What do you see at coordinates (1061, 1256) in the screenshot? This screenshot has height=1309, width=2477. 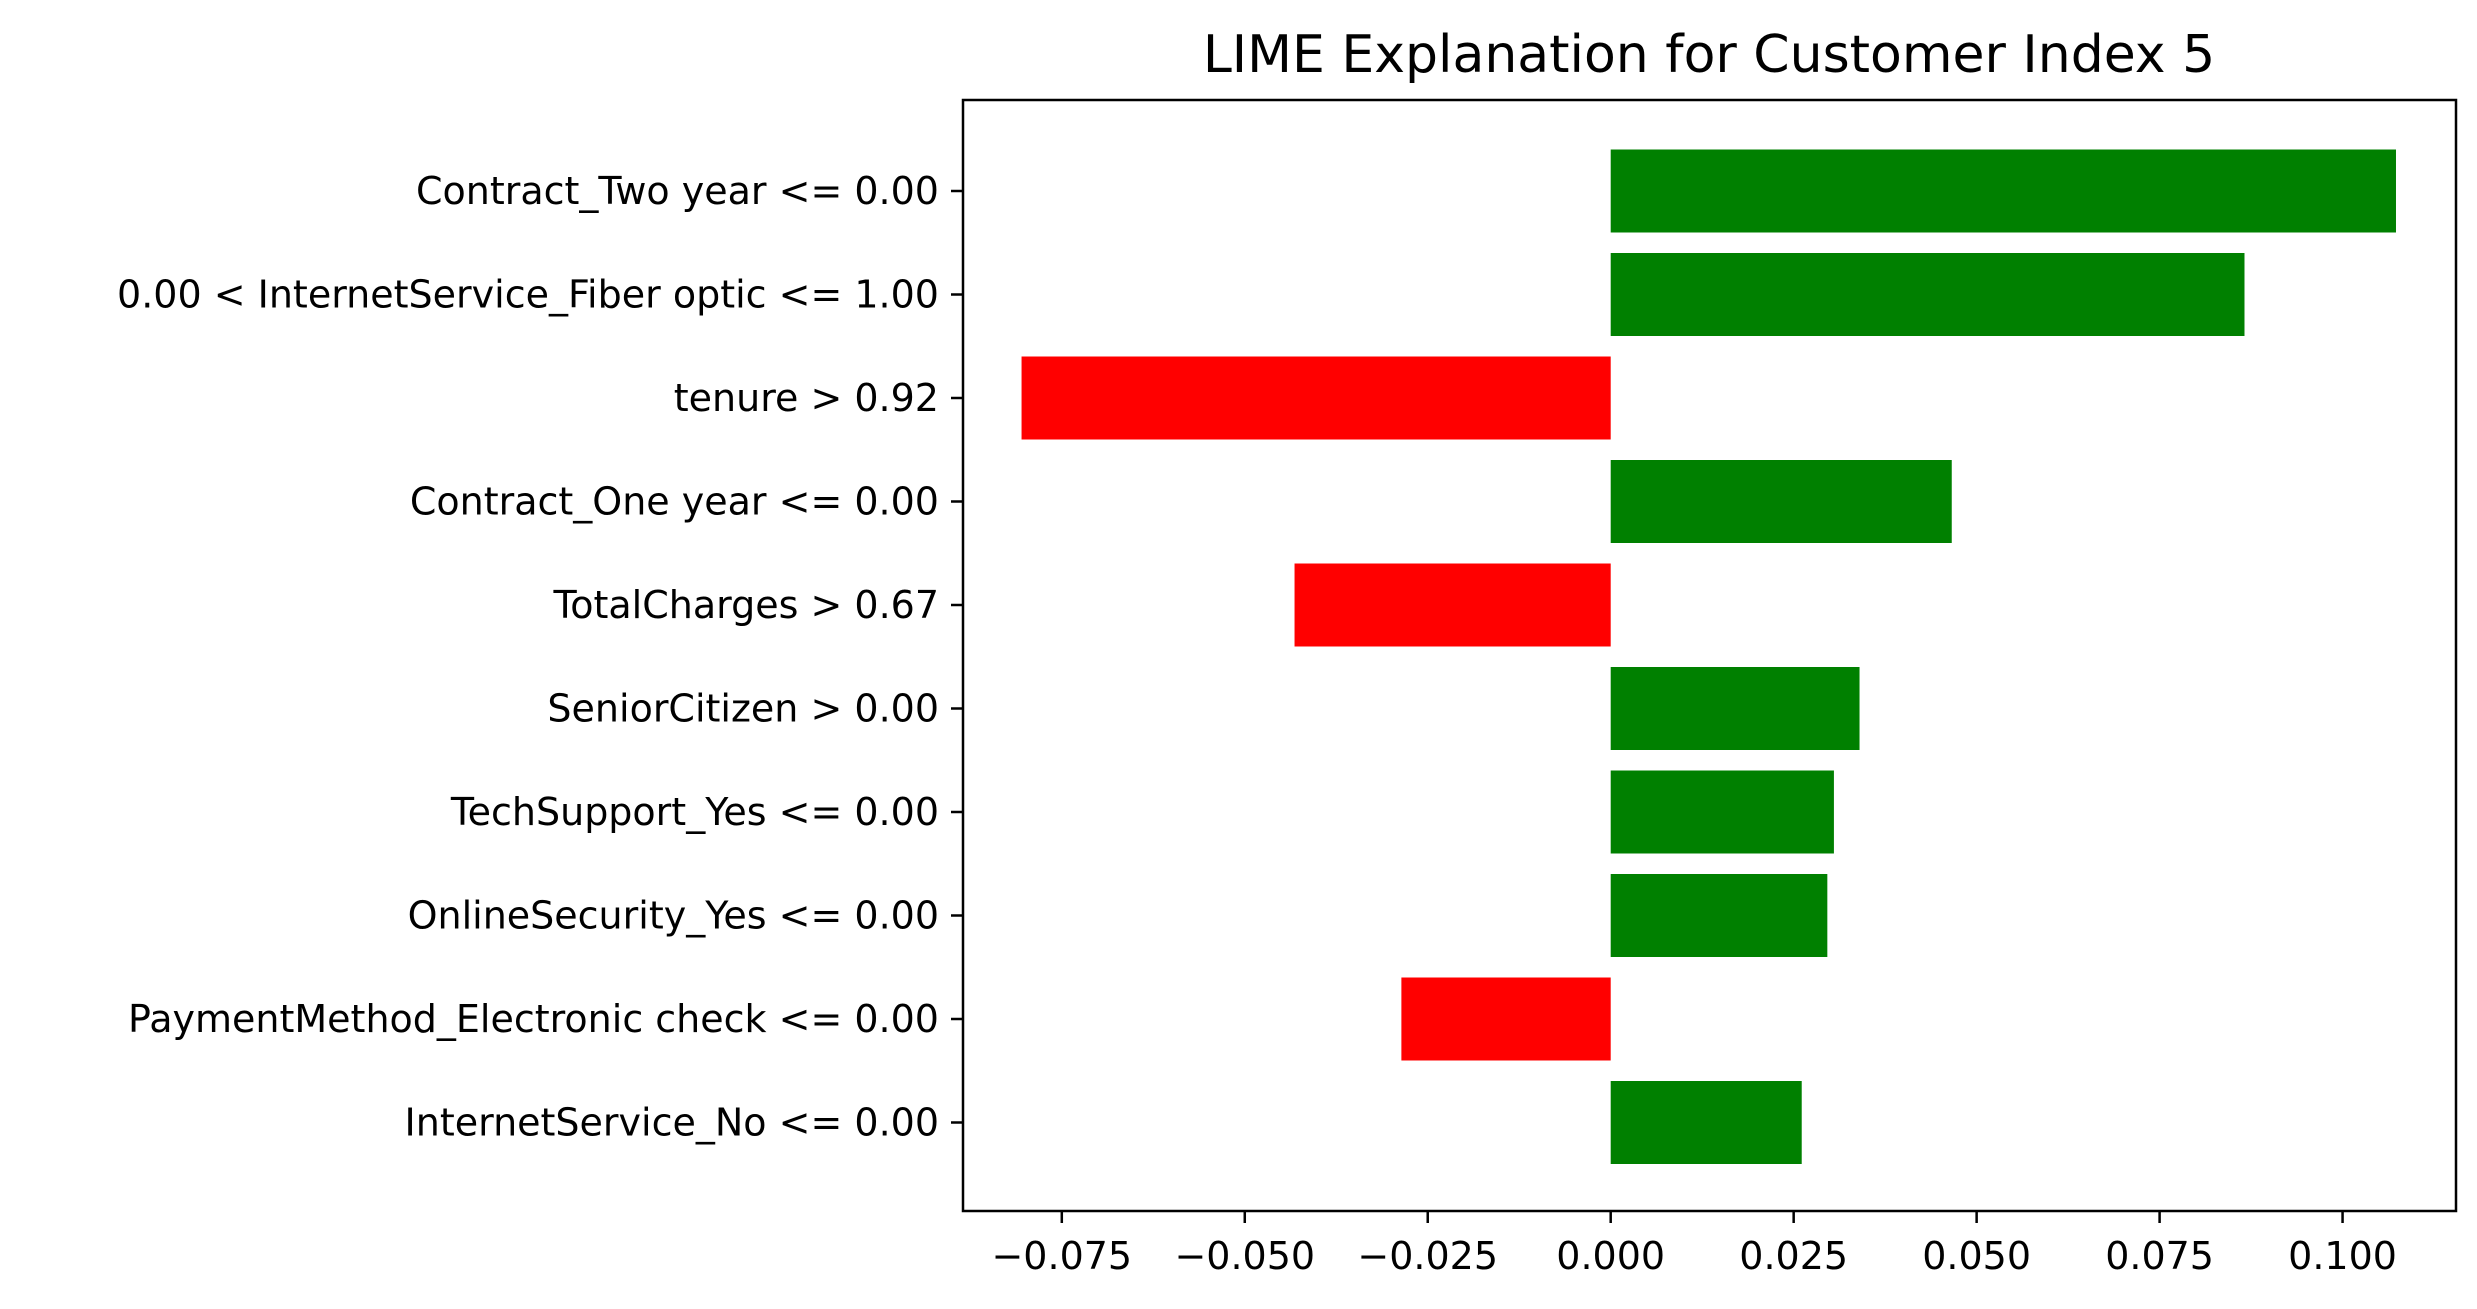 I see `x-tick-label: −0.075` at bounding box center [1061, 1256].